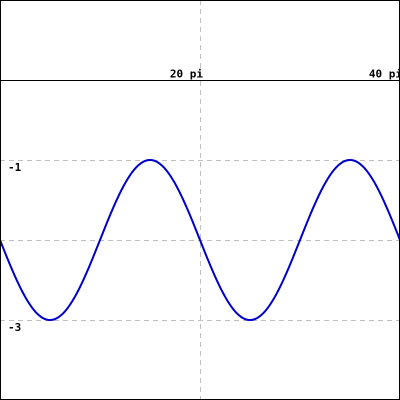 The width and height of the screenshot is (400, 400). What do you see at coordinates (186, 74) in the screenshot?
I see `x-tick-label-0: 20 pi` at bounding box center [186, 74].